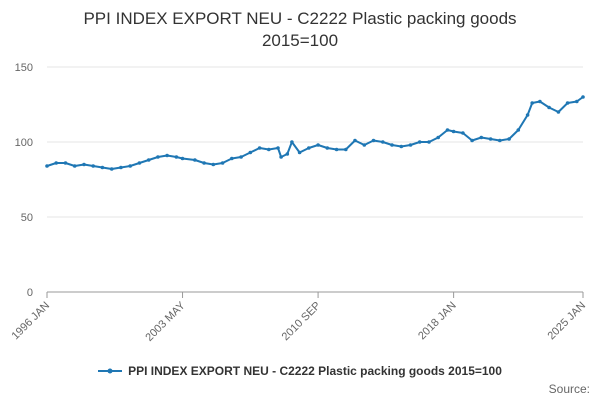  I want to click on chart-title-line-2: 2015=100, so click(300, 40).